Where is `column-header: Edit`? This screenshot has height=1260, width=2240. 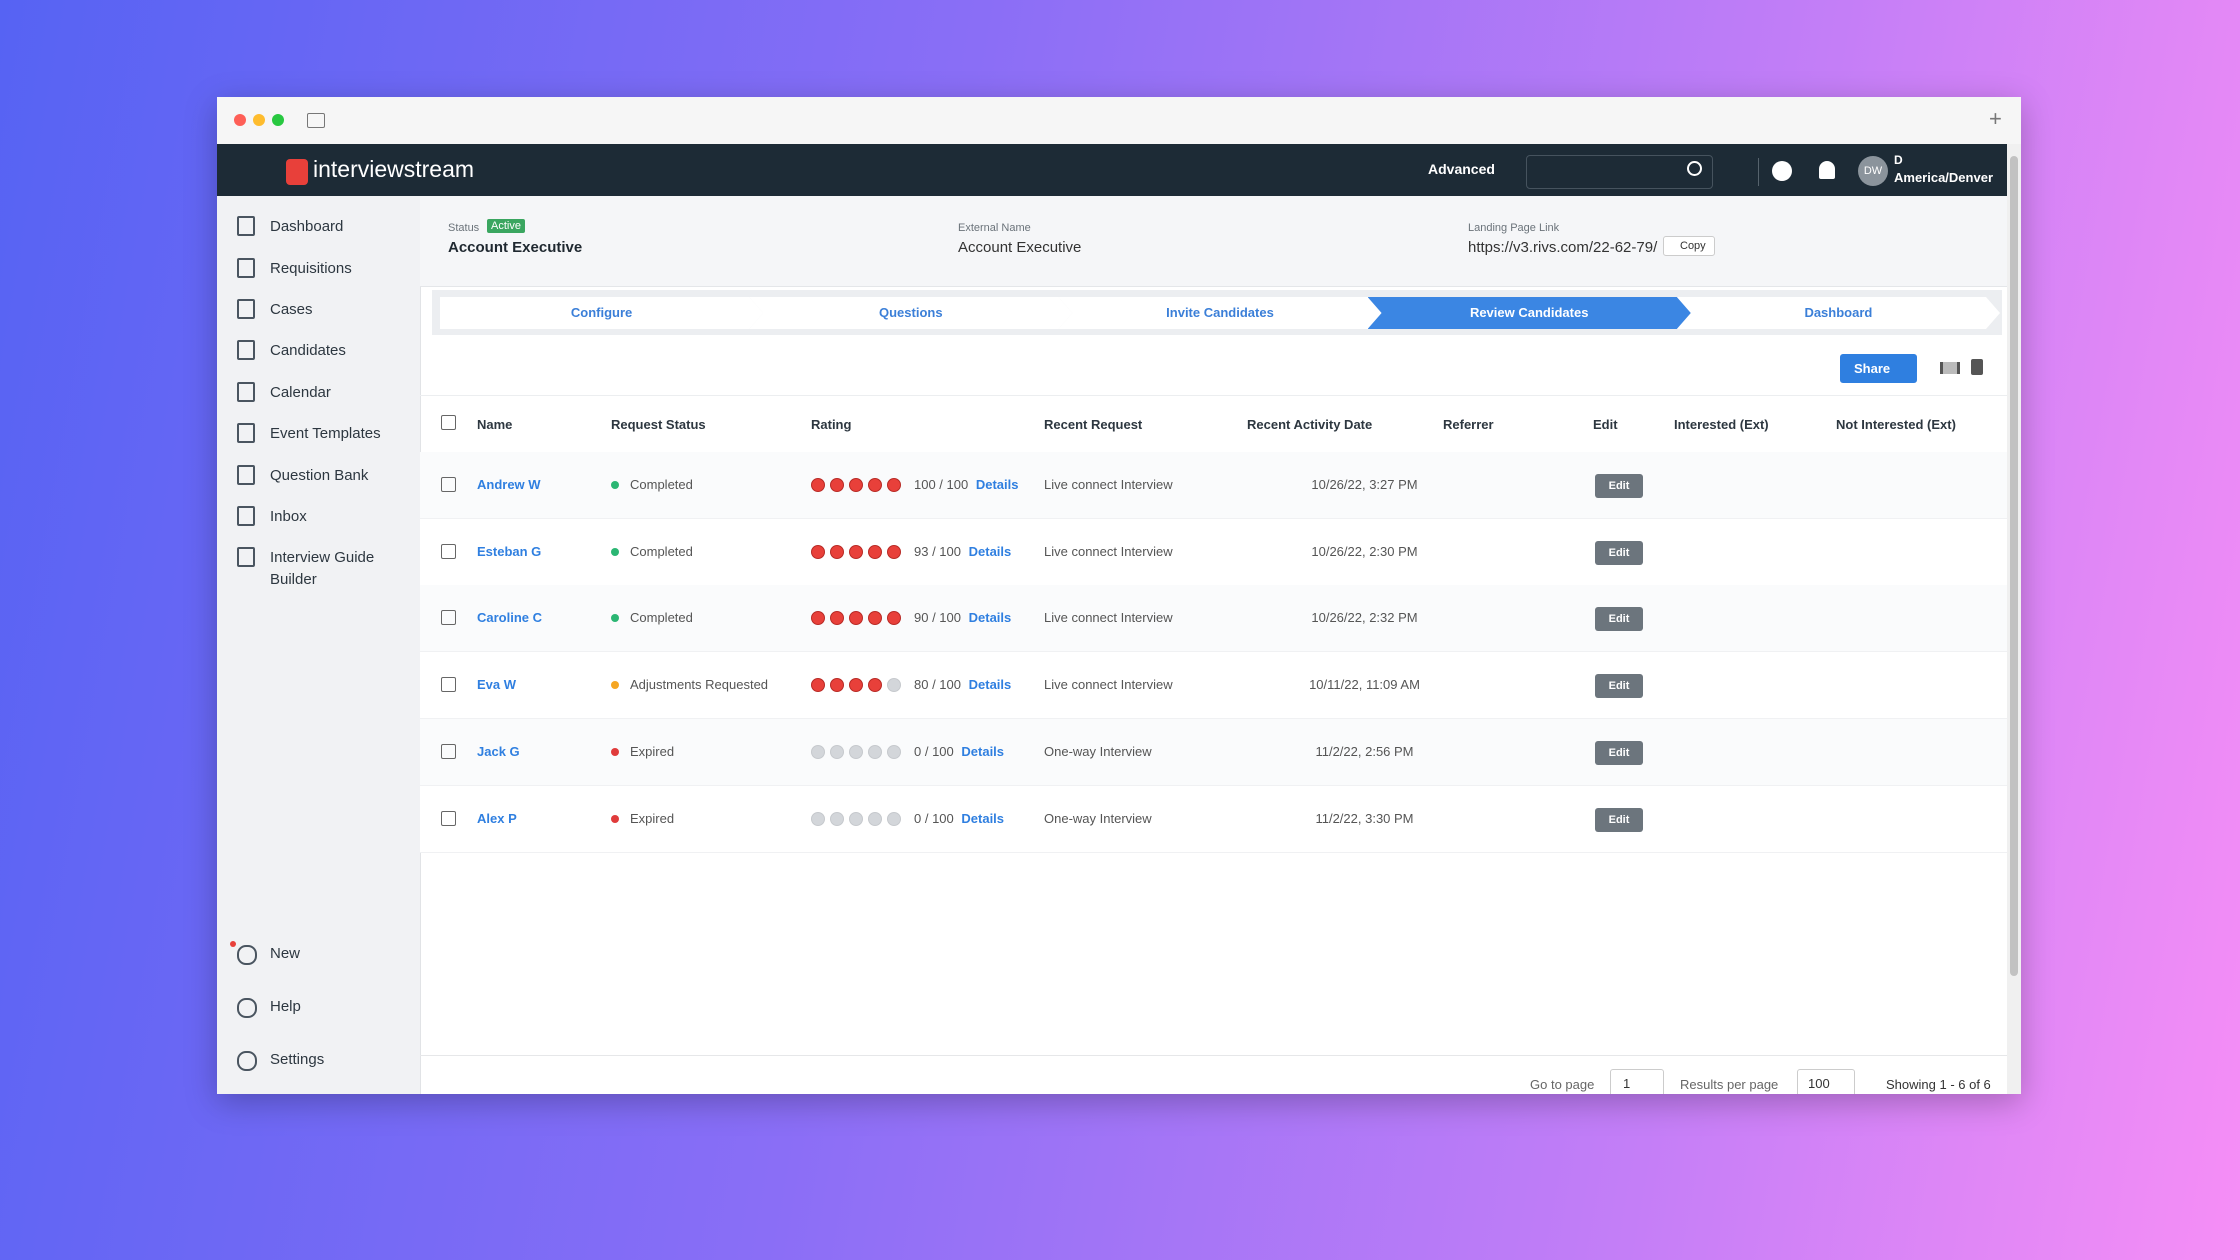 column-header: Edit is located at coordinates (1605, 424).